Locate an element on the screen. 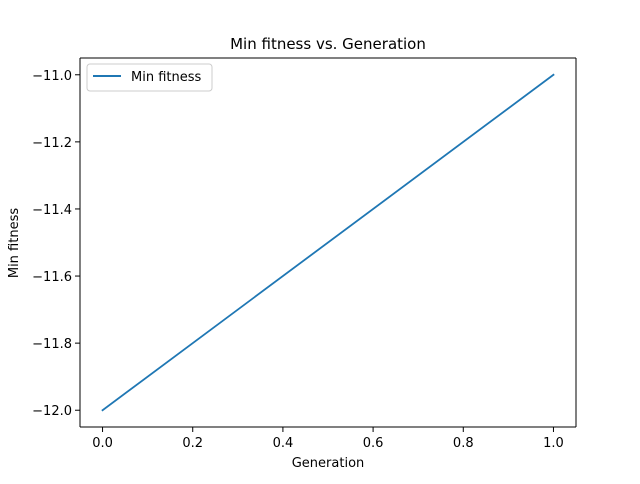 The width and height of the screenshot is (640, 484). legend: Min fitness is located at coordinates (149, 77).